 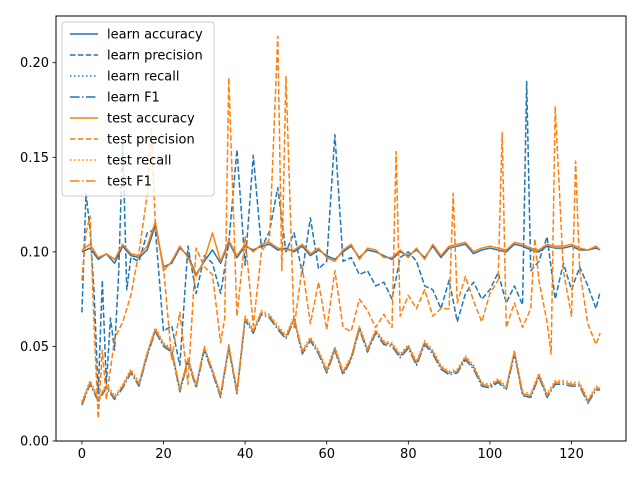 I want to click on y-tick-label: 0.10, so click(x=34, y=252).